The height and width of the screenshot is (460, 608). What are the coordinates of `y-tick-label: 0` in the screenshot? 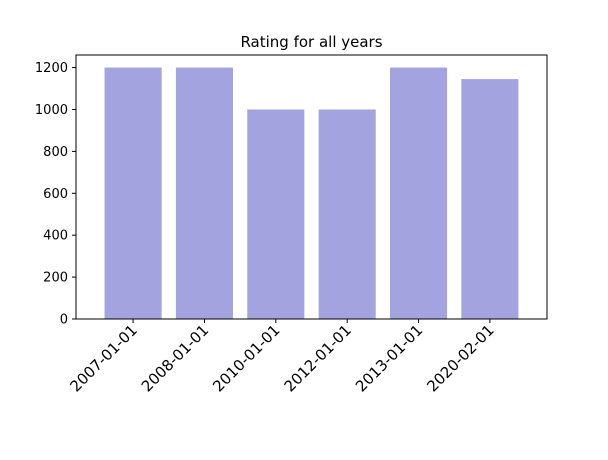 It's located at (64, 320).